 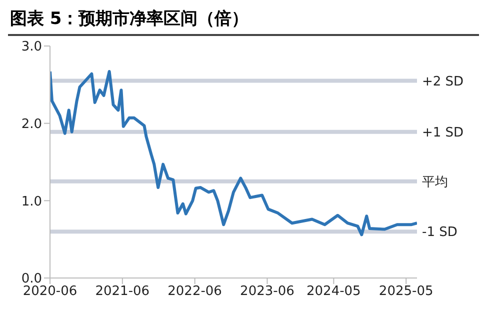 What do you see at coordinates (243, 22) in the screenshot?
I see `chart-title: 图表 5：预期市净率区间（倍）` at bounding box center [243, 22].